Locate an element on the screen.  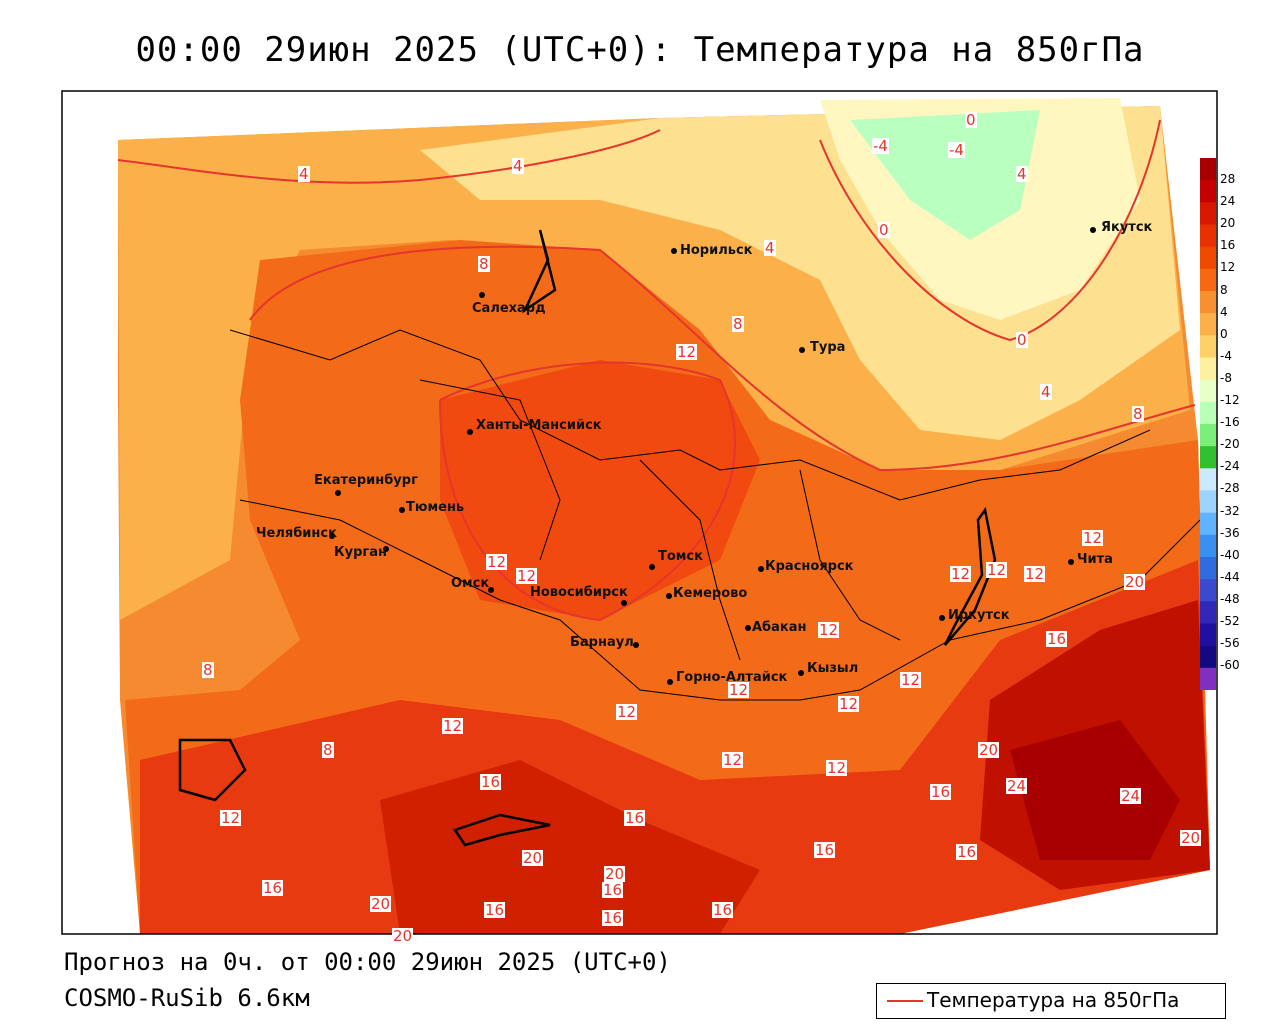
colorbar-tick-label: 12 is located at coordinates (1228, 267).